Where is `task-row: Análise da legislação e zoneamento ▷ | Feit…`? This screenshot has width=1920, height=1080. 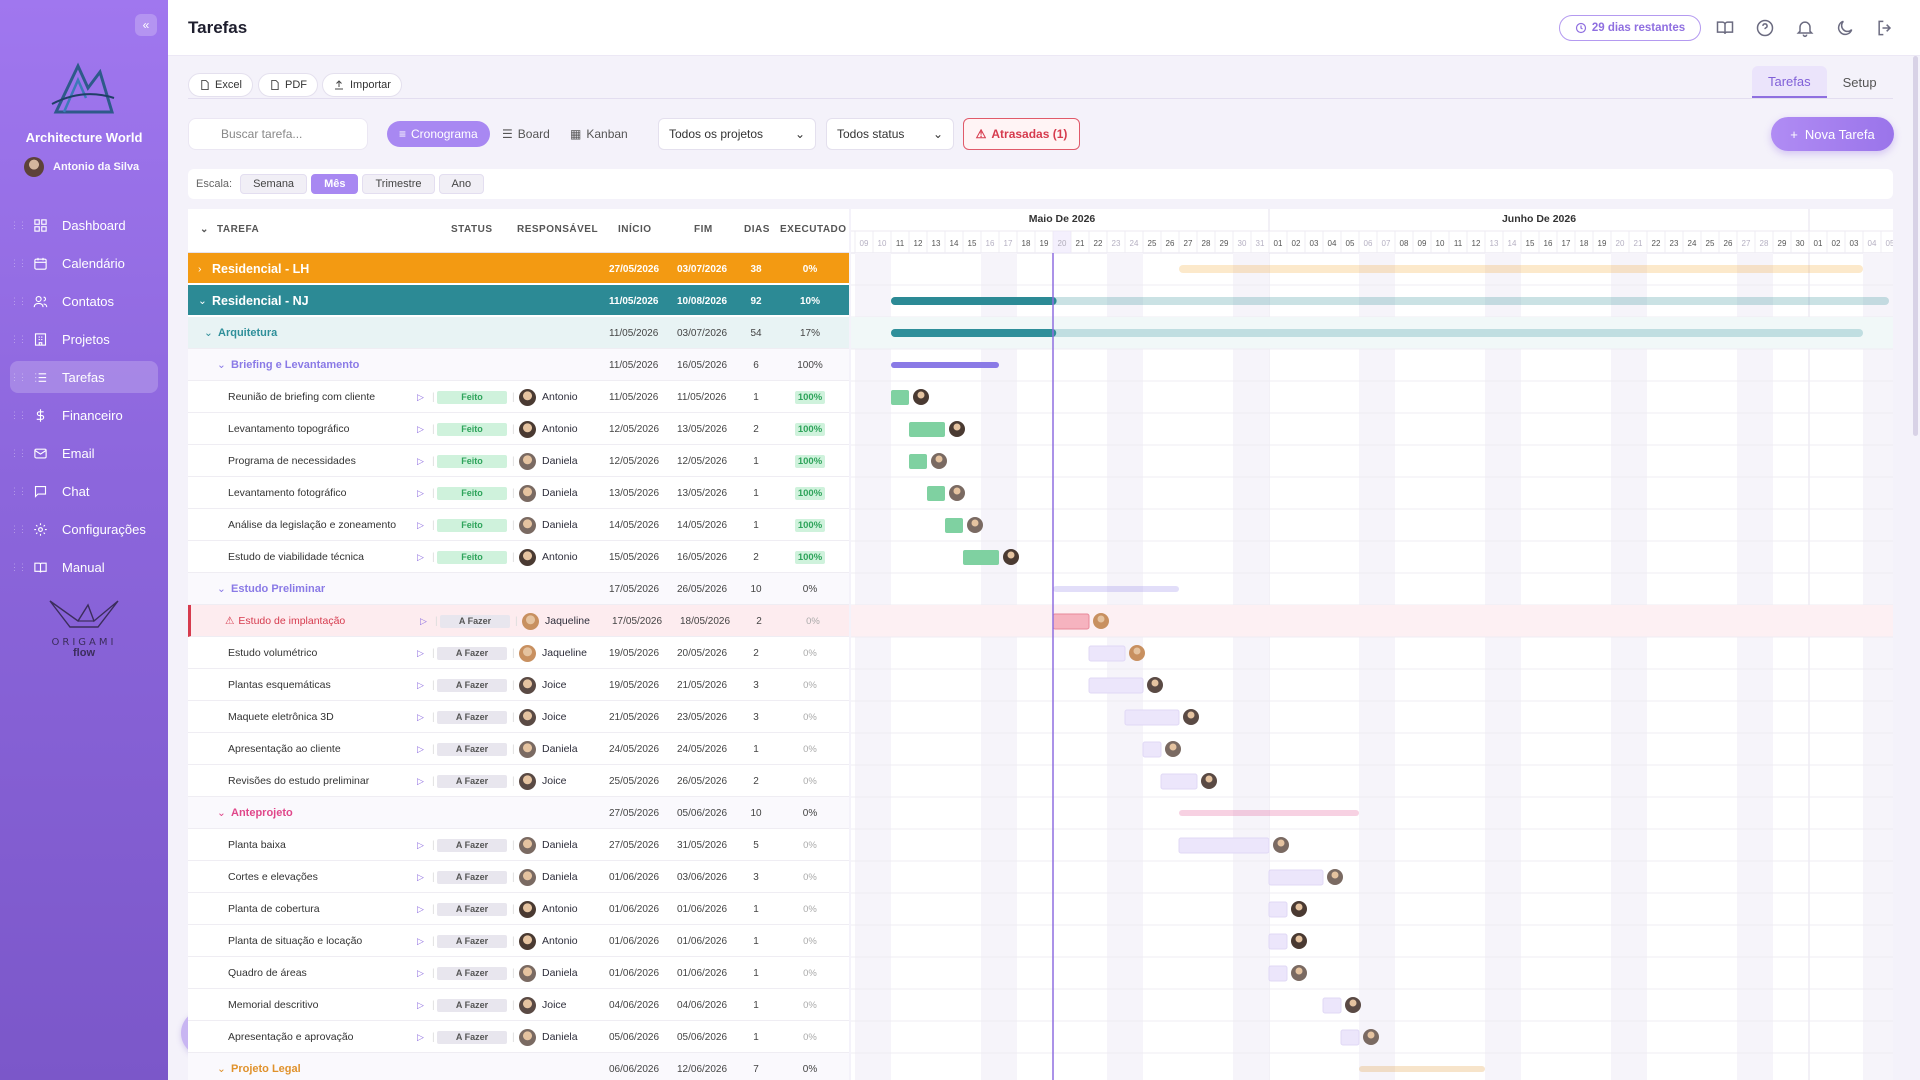 task-row: Análise da legislação e zoneamento ▷ | Feit… is located at coordinates (518, 525).